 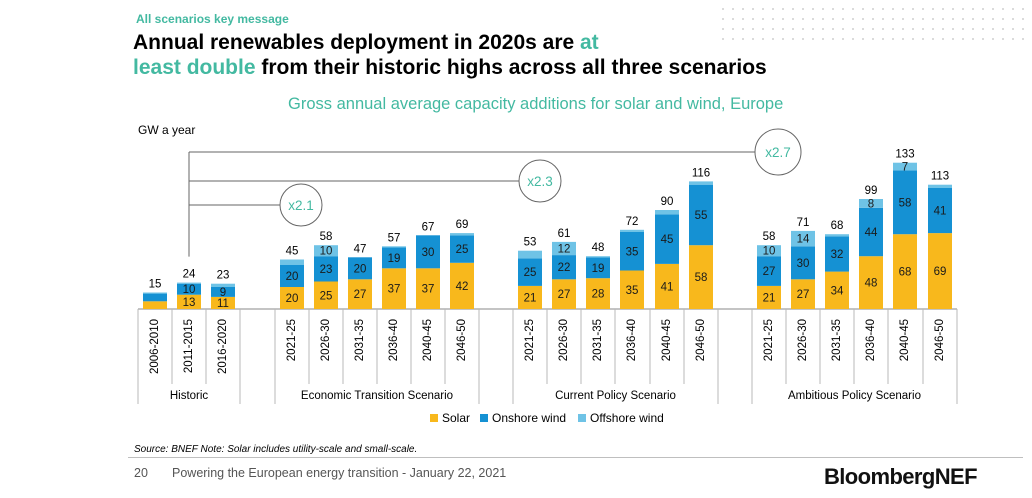 What do you see at coordinates (871, 191) in the screenshot?
I see `total-label: 99` at bounding box center [871, 191].